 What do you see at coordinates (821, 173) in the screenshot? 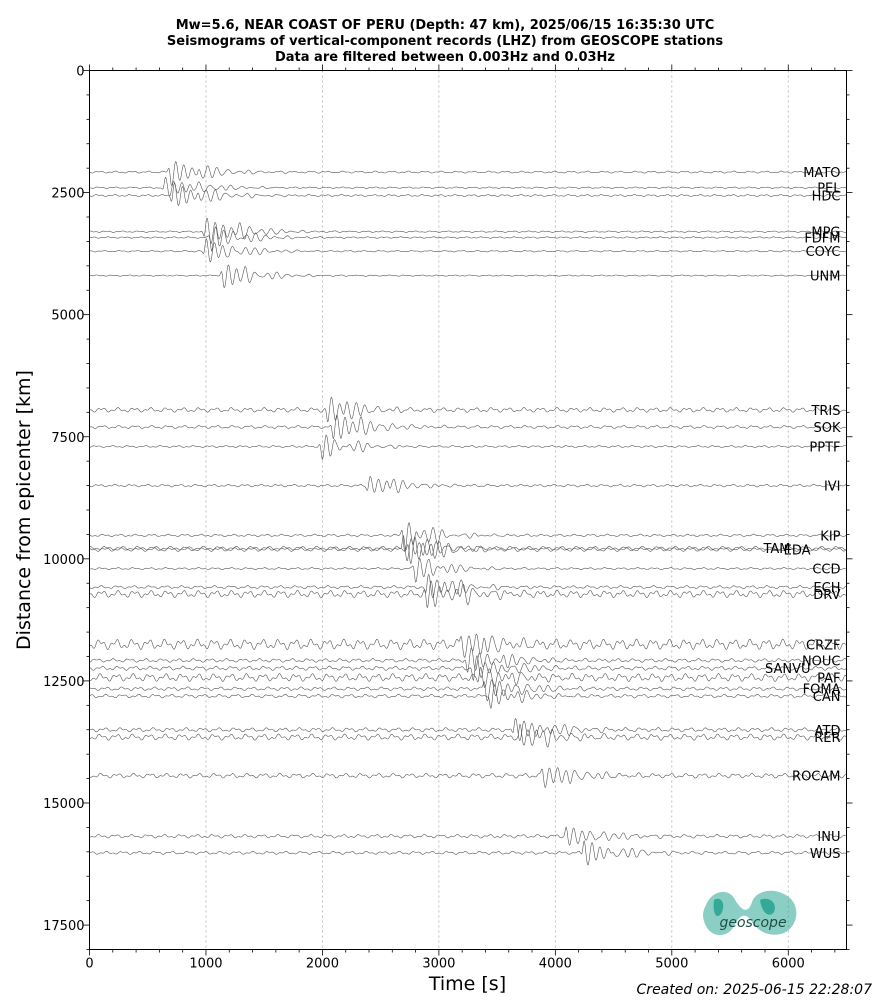
I see `station-label: MATO` at bounding box center [821, 173].